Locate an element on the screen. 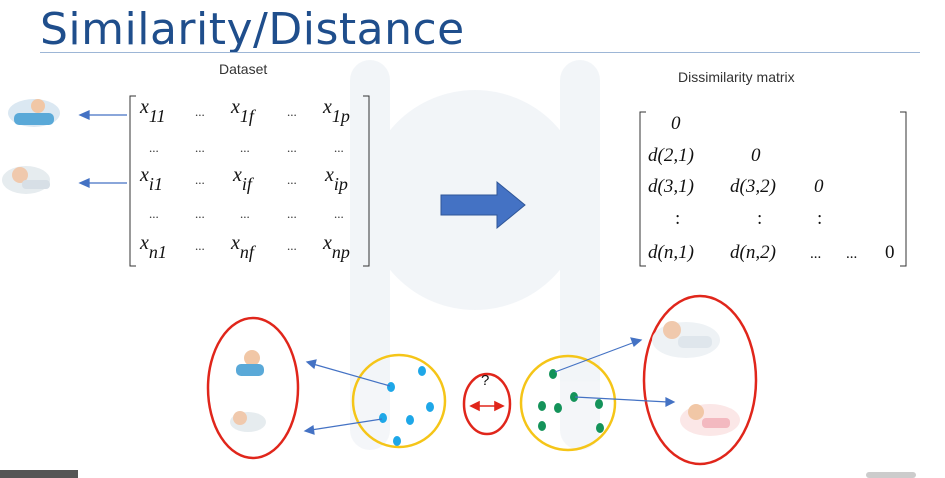 The width and height of the screenshot is (945, 478). dissimilarity-cell: d(n,1) is located at coordinates (671, 252).